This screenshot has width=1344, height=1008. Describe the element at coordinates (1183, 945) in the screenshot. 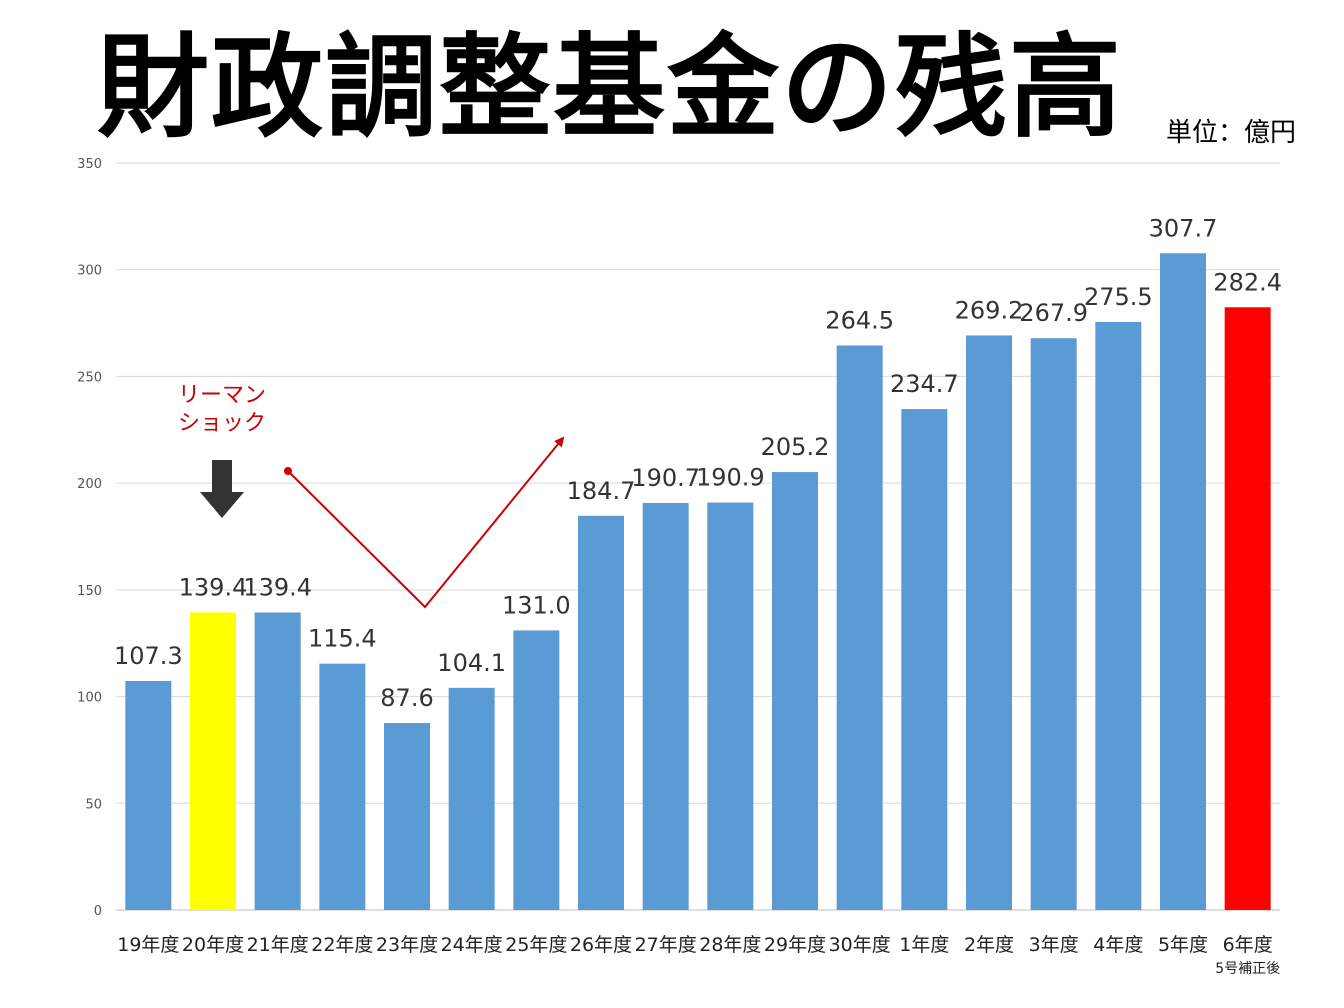

I see `x-tick-label: 5年度` at that location.